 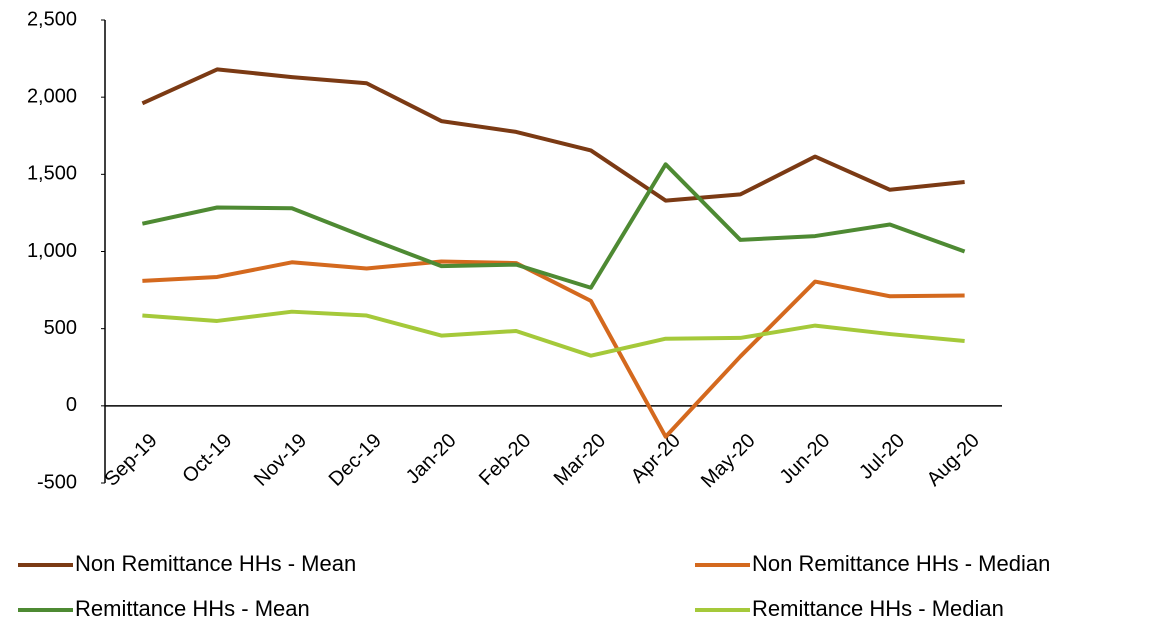 What do you see at coordinates (52, 96) in the screenshot?
I see `y-tick-label: 2,000` at bounding box center [52, 96].